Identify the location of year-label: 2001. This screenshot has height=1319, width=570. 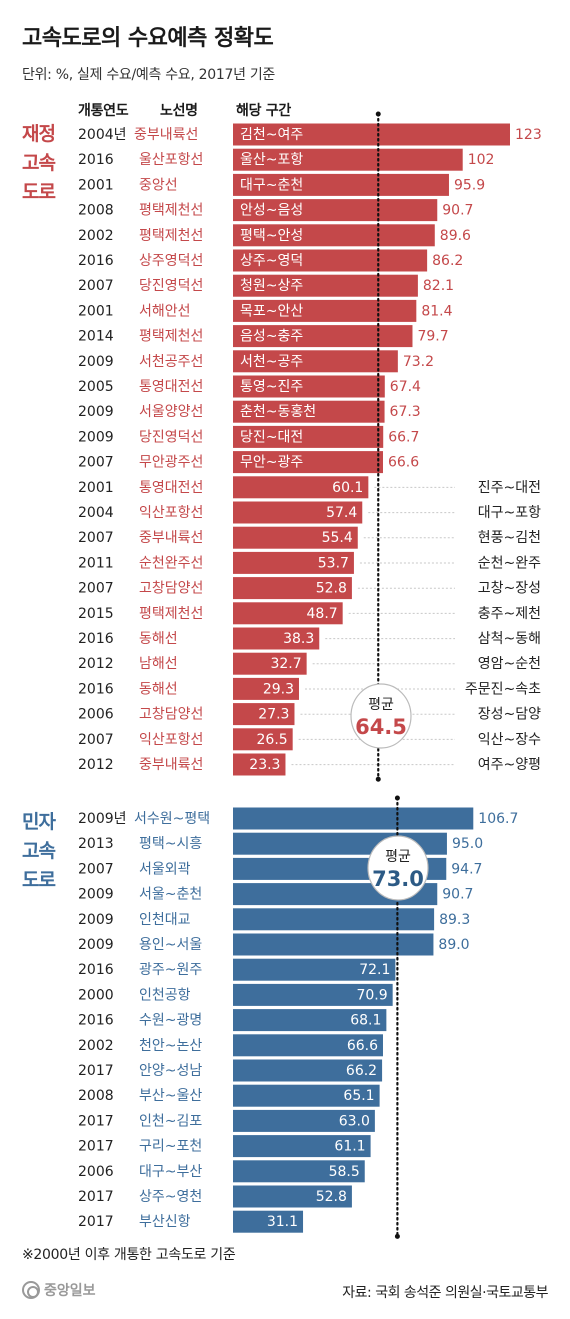
(96, 311).